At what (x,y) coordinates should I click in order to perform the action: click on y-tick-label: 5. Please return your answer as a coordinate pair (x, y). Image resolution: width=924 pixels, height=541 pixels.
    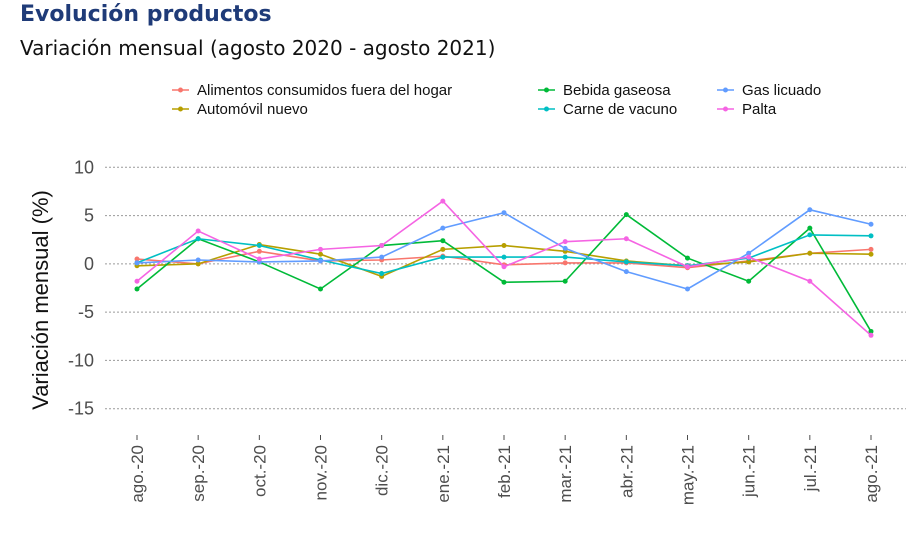
    Looking at the image, I should click on (89, 216).